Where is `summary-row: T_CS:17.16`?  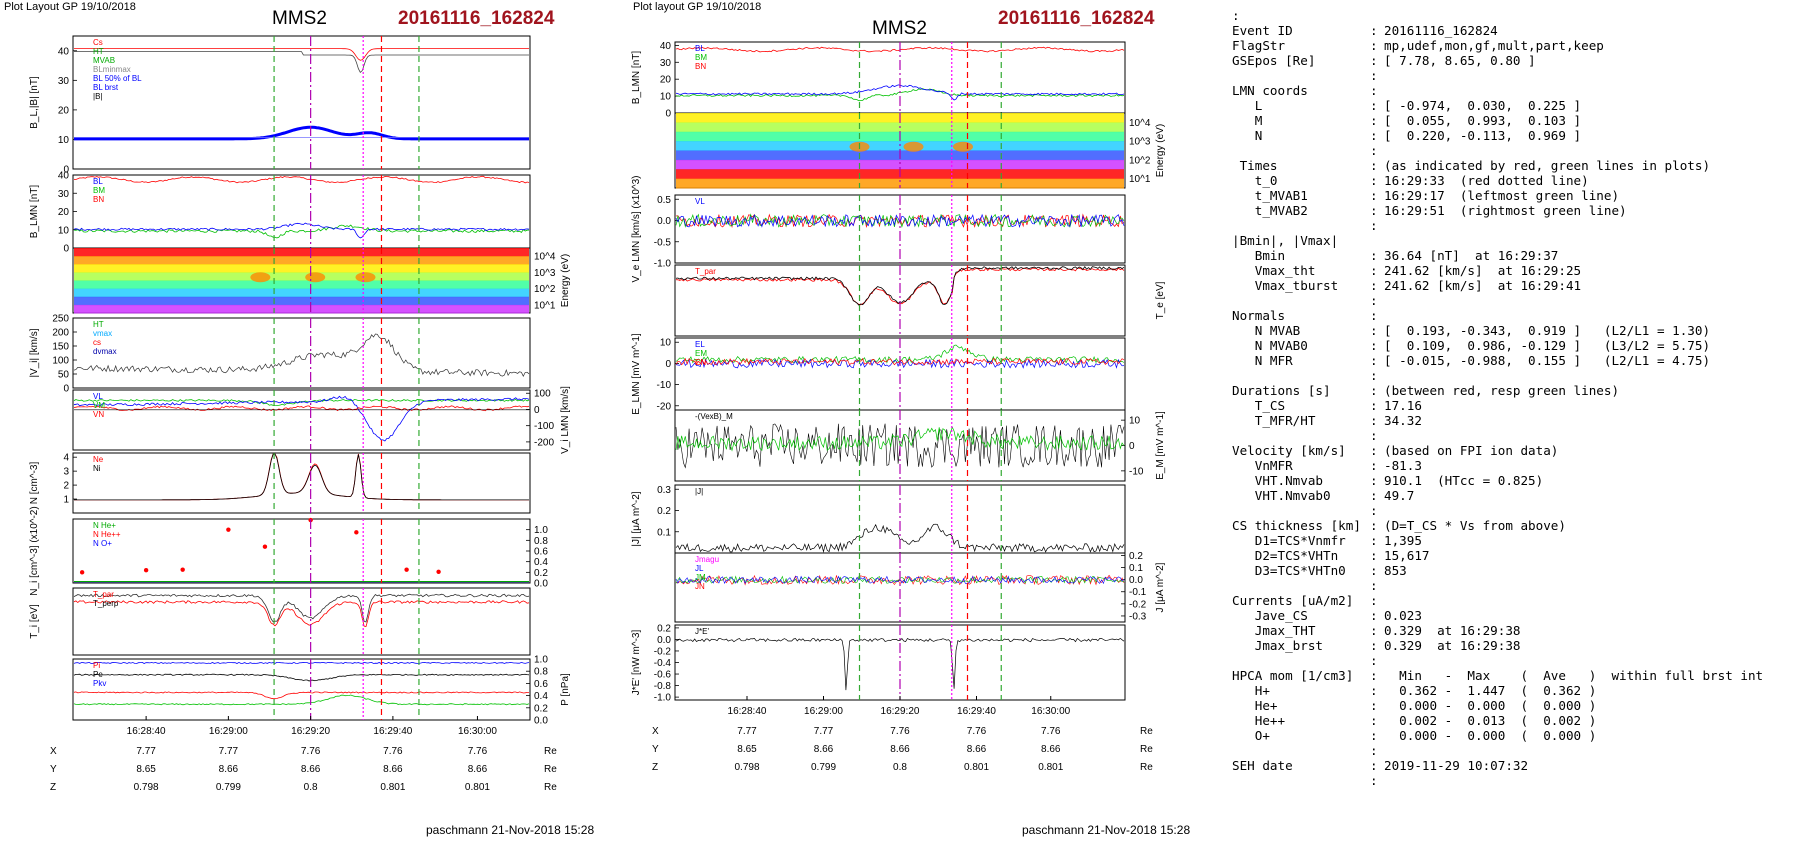
summary-row: T_CS:17.16 is located at coordinates (1512, 405).